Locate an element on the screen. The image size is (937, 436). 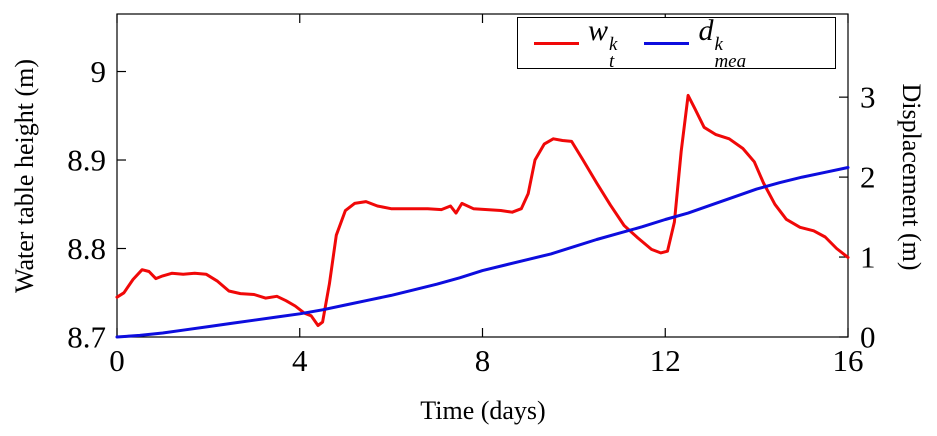
y-right-tick-label: 0 is located at coordinates (868, 337).